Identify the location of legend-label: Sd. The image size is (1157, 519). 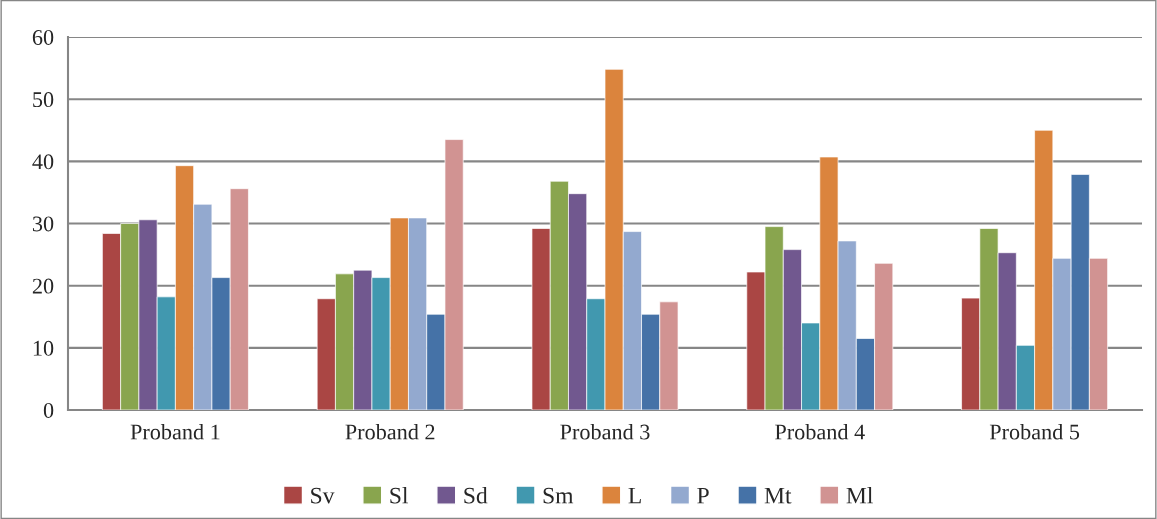
(476, 495).